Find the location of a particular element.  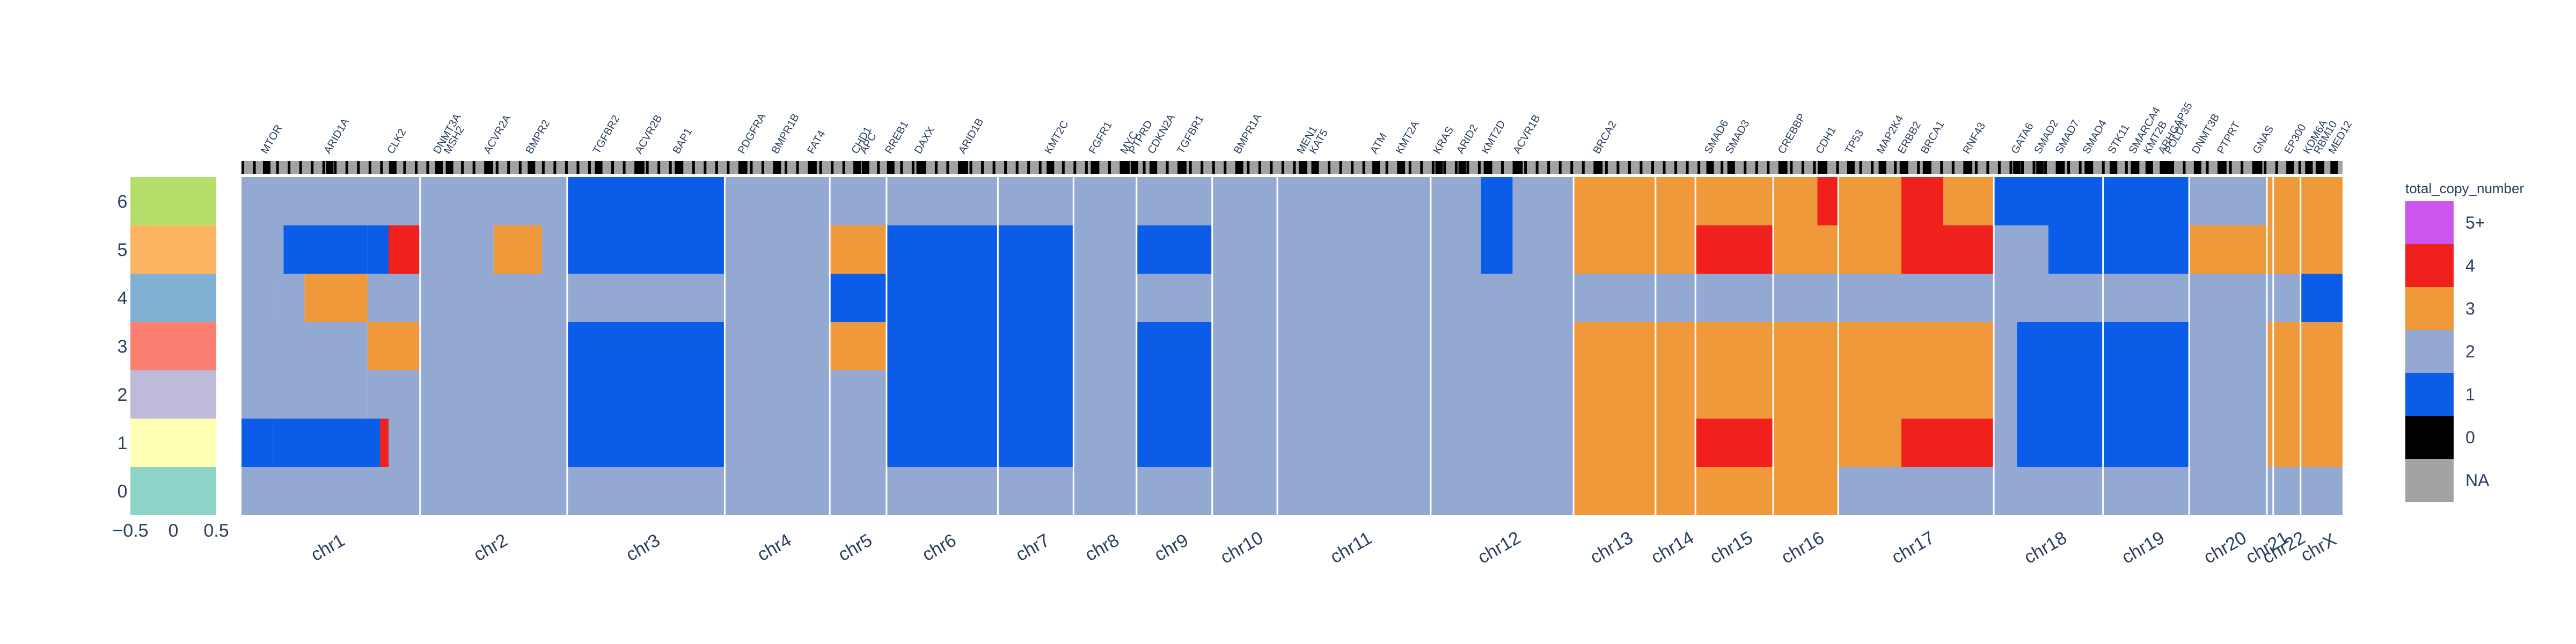

gene-strip-mark-erbb2 is located at coordinates (1903, 167).